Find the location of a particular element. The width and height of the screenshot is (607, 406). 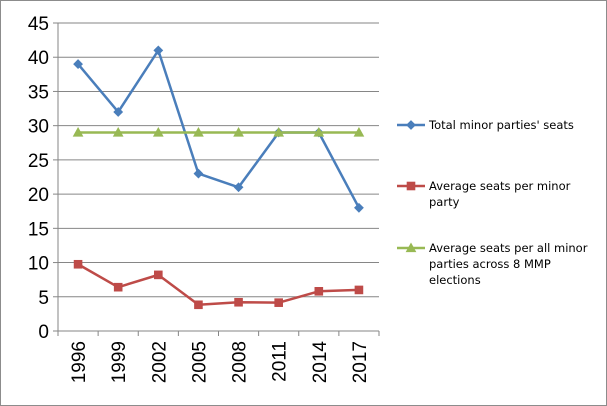

legend-label-2-line-2: elections is located at coordinates (455, 280).